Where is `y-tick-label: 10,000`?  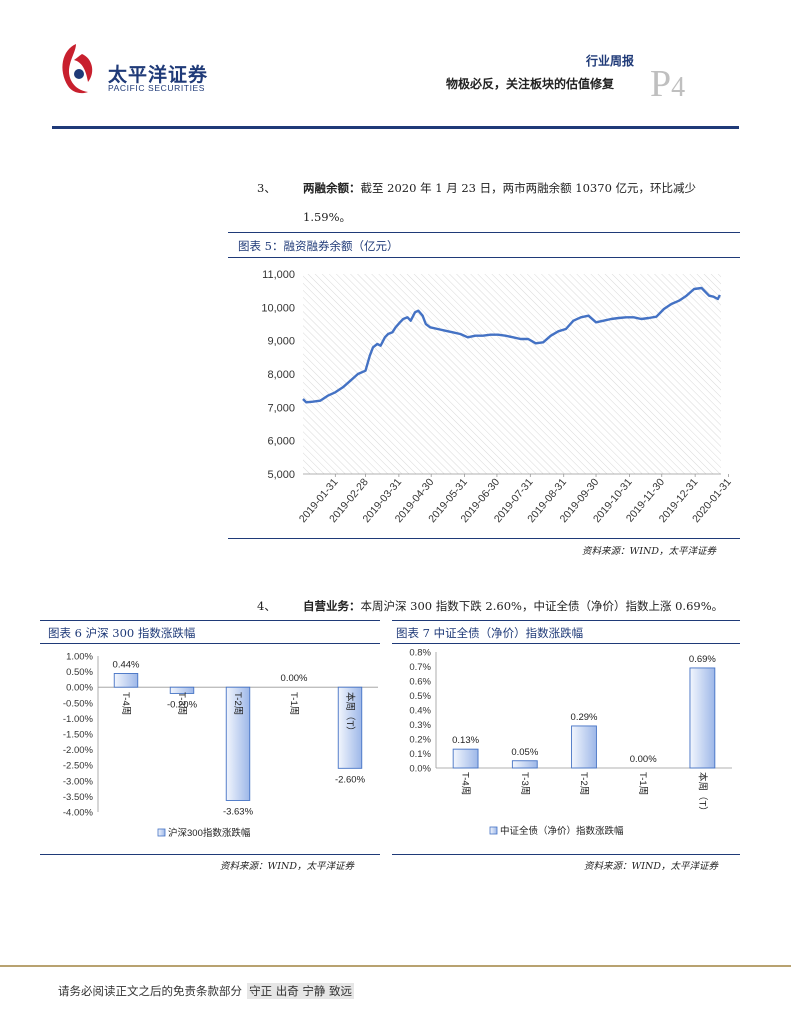 y-tick-label: 10,000 is located at coordinates (278, 308).